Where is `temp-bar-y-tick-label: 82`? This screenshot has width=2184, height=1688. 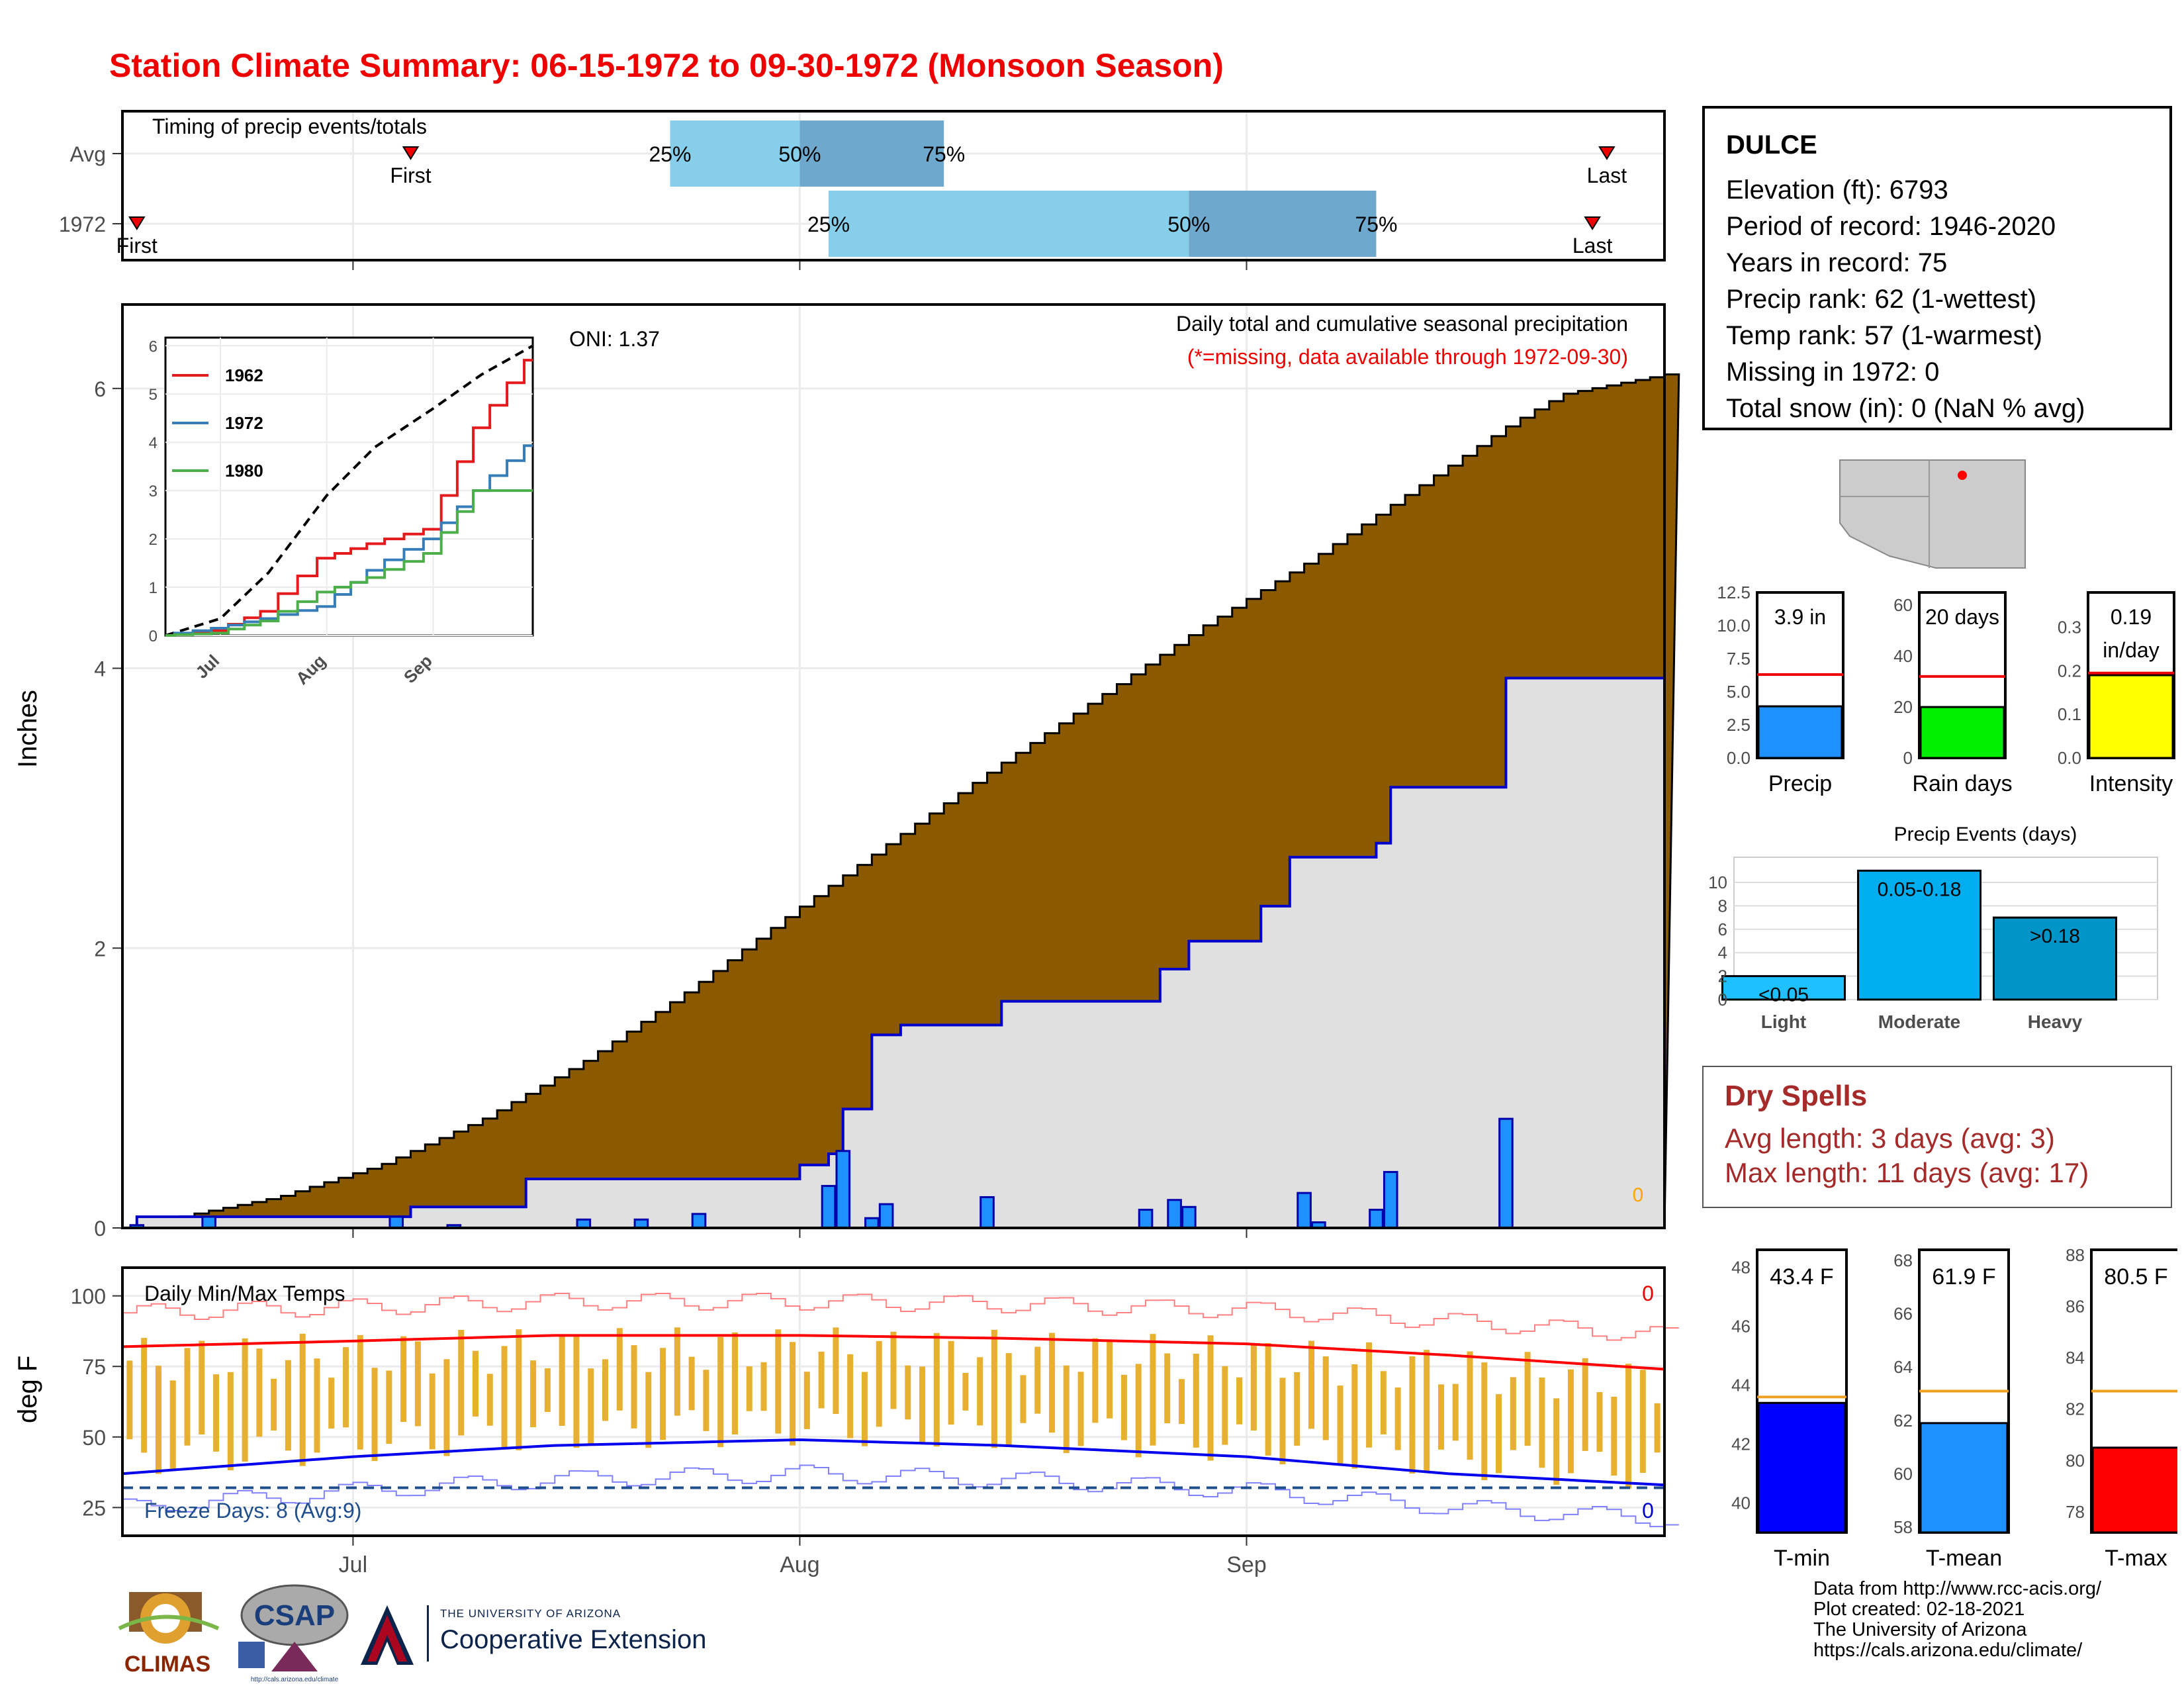
temp-bar-y-tick-label: 82 is located at coordinates (2075, 1409).